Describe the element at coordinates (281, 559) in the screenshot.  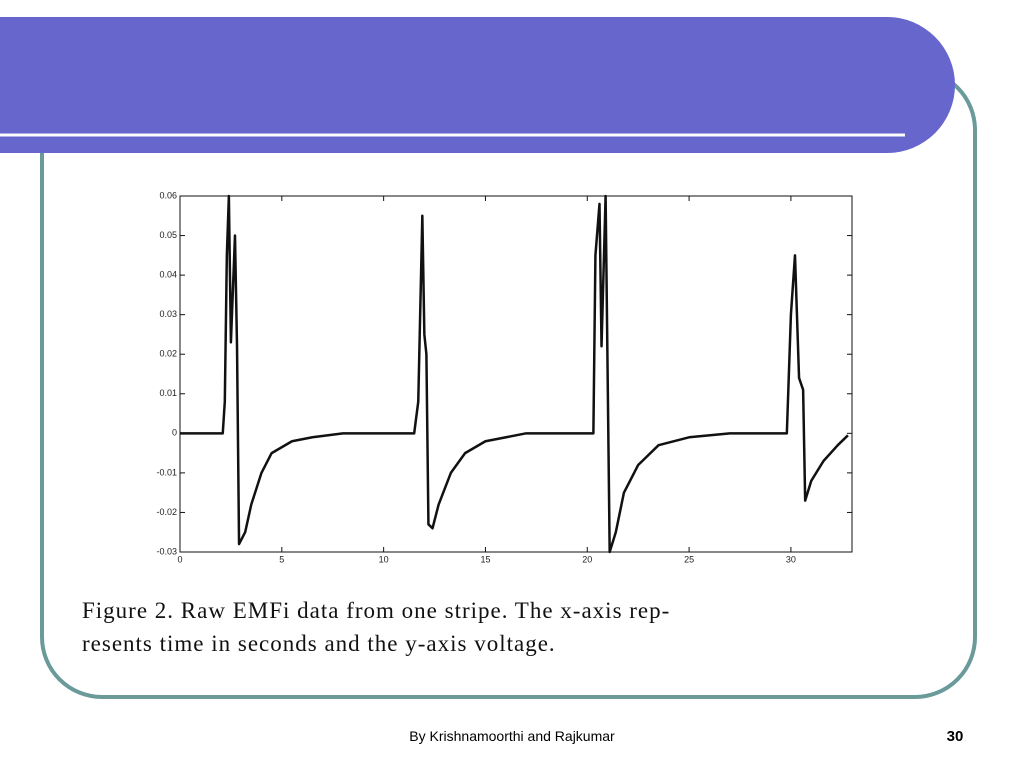
I see `x-tick-label: 5` at that location.